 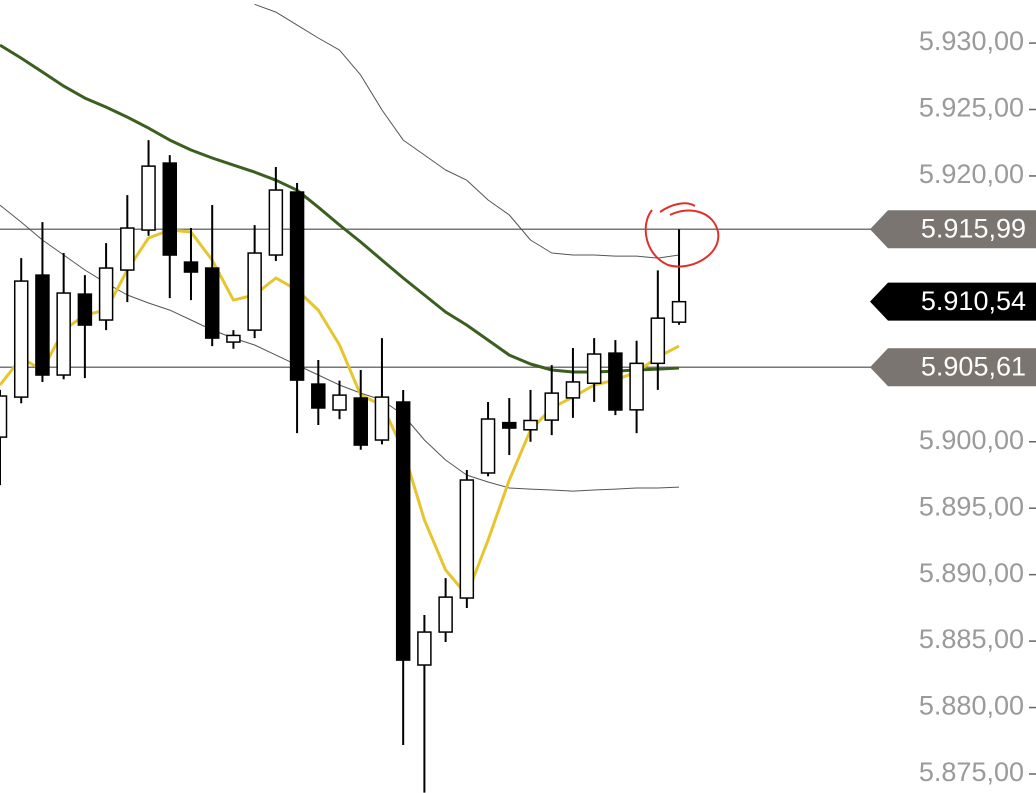 What do you see at coordinates (971, 174) in the screenshot?
I see `y-tick-label: 5.920,00` at bounding box center [971, 174].